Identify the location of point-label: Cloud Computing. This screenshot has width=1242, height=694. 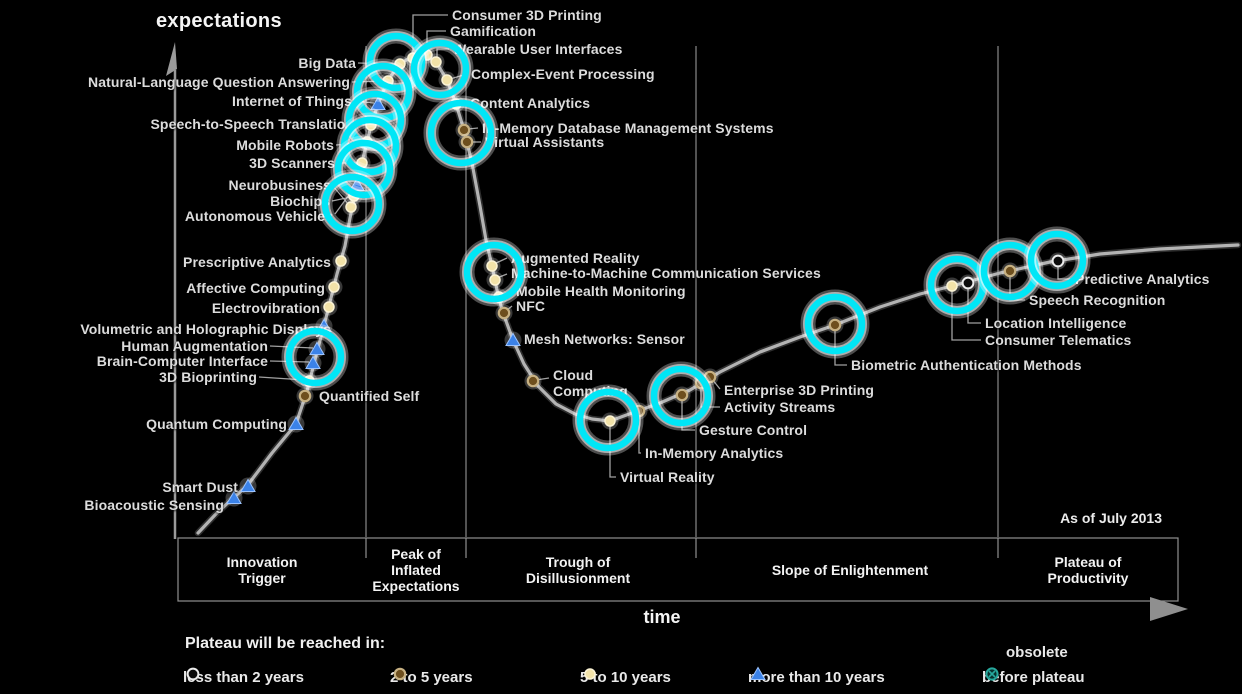
(590, 383).